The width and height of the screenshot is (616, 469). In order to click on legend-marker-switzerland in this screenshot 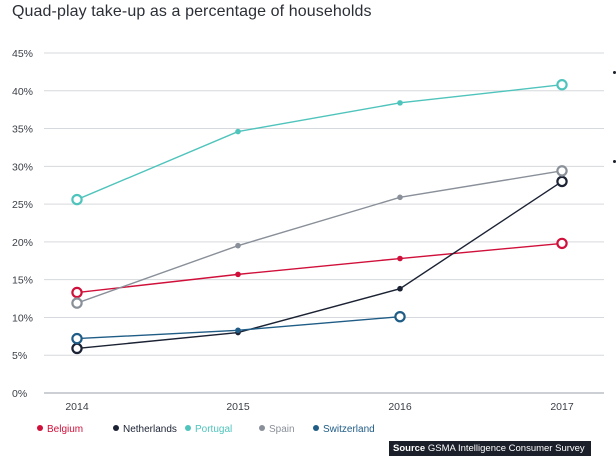, I will do `click(316, 428)`.